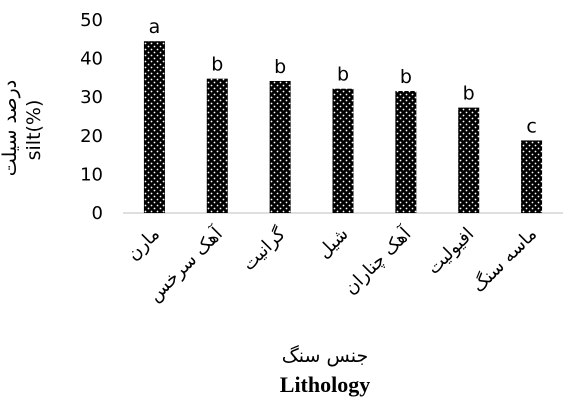 The width and height of the screenshot is (566, 405). Describe the element at coordinates (450, 251) in the screenshot. I see `x-tick-label: افیولیت` at that location.